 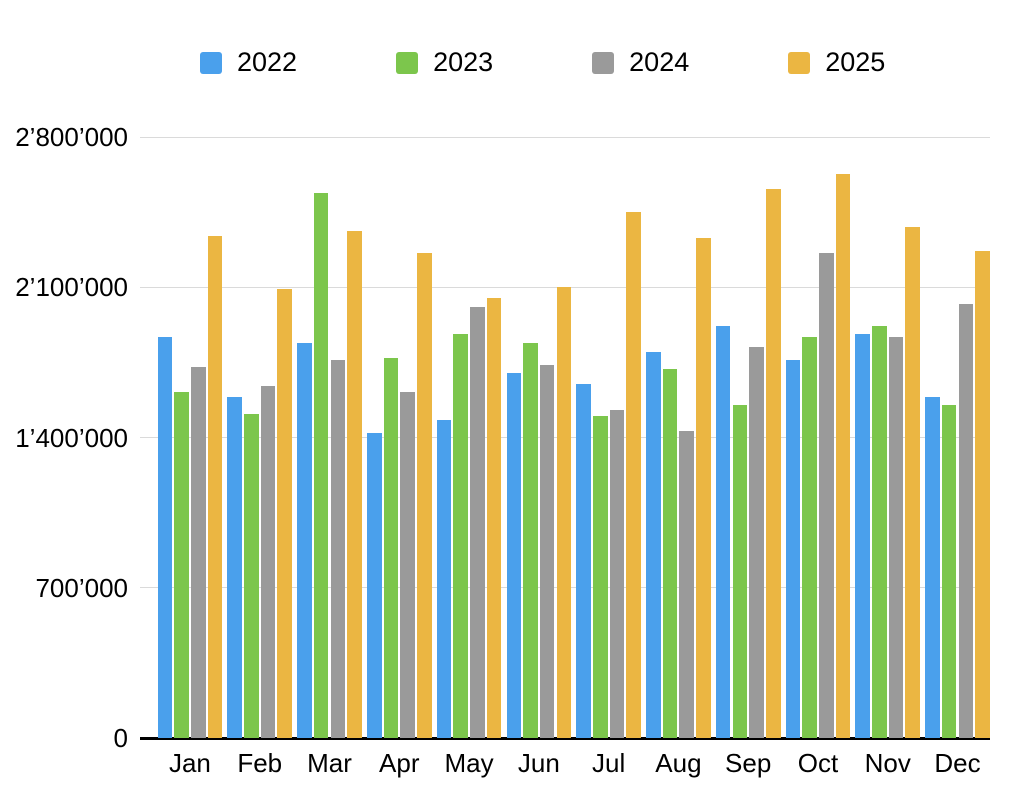 I want to click on bar-group-sep, so click(x=748, y=437).